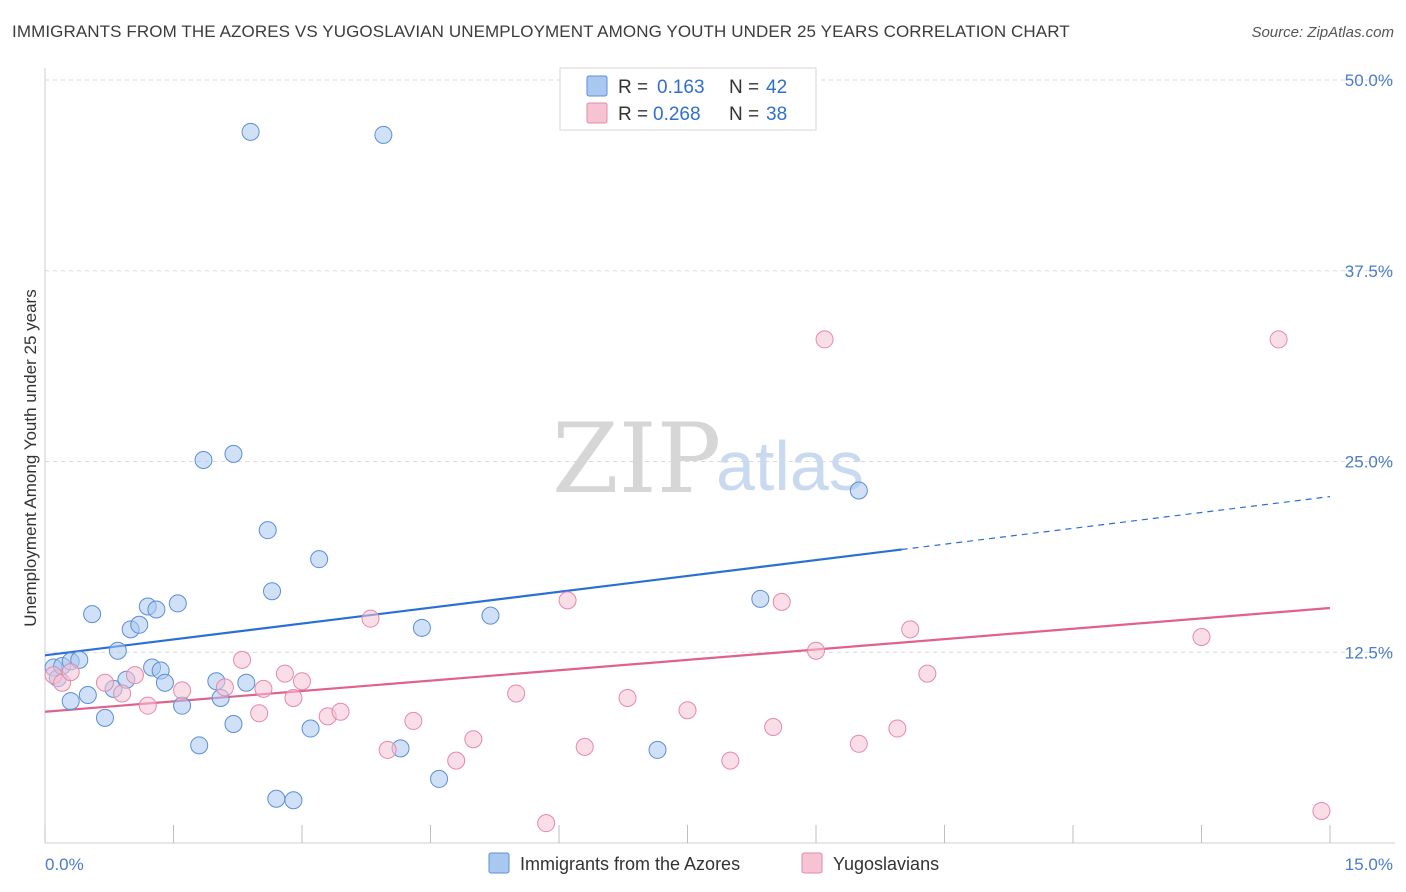 This screenshot has height=892, width=1406. What do you see at coordinates (776, 87) in the screenshot?
I see `azores-n-value: 42` at bounding box center [776, 87].